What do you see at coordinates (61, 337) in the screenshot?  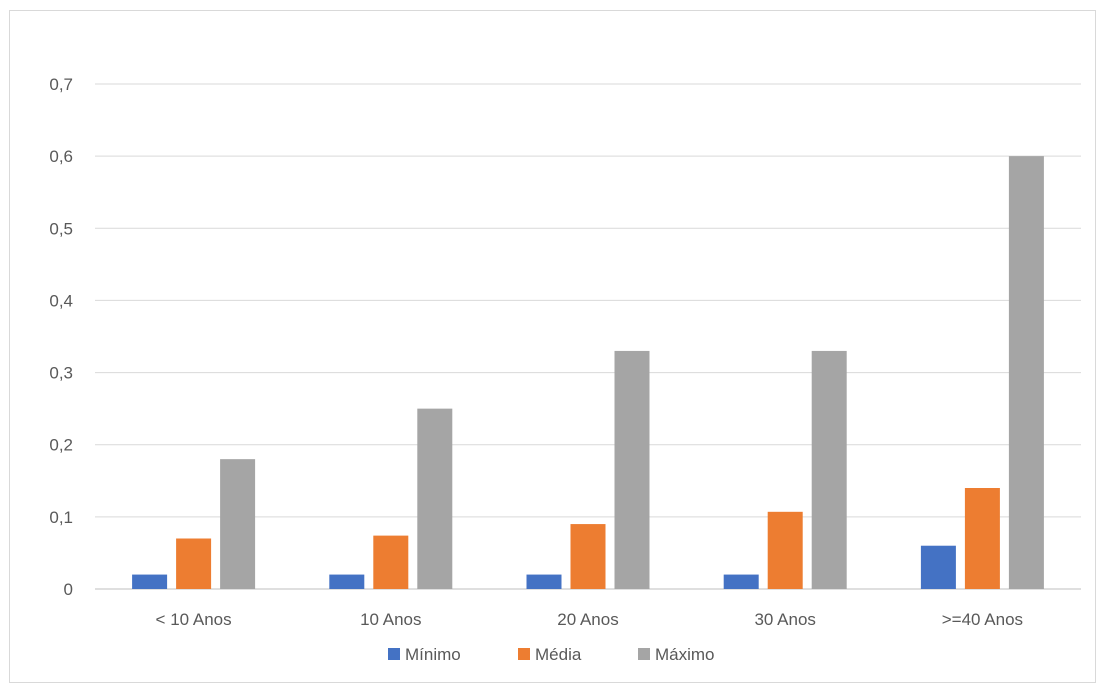 I see `y-axis-ticks: 0 0,1 0,2 0,3 0,4 0,5 0,6 0,7` at bounding box center [61, 337].